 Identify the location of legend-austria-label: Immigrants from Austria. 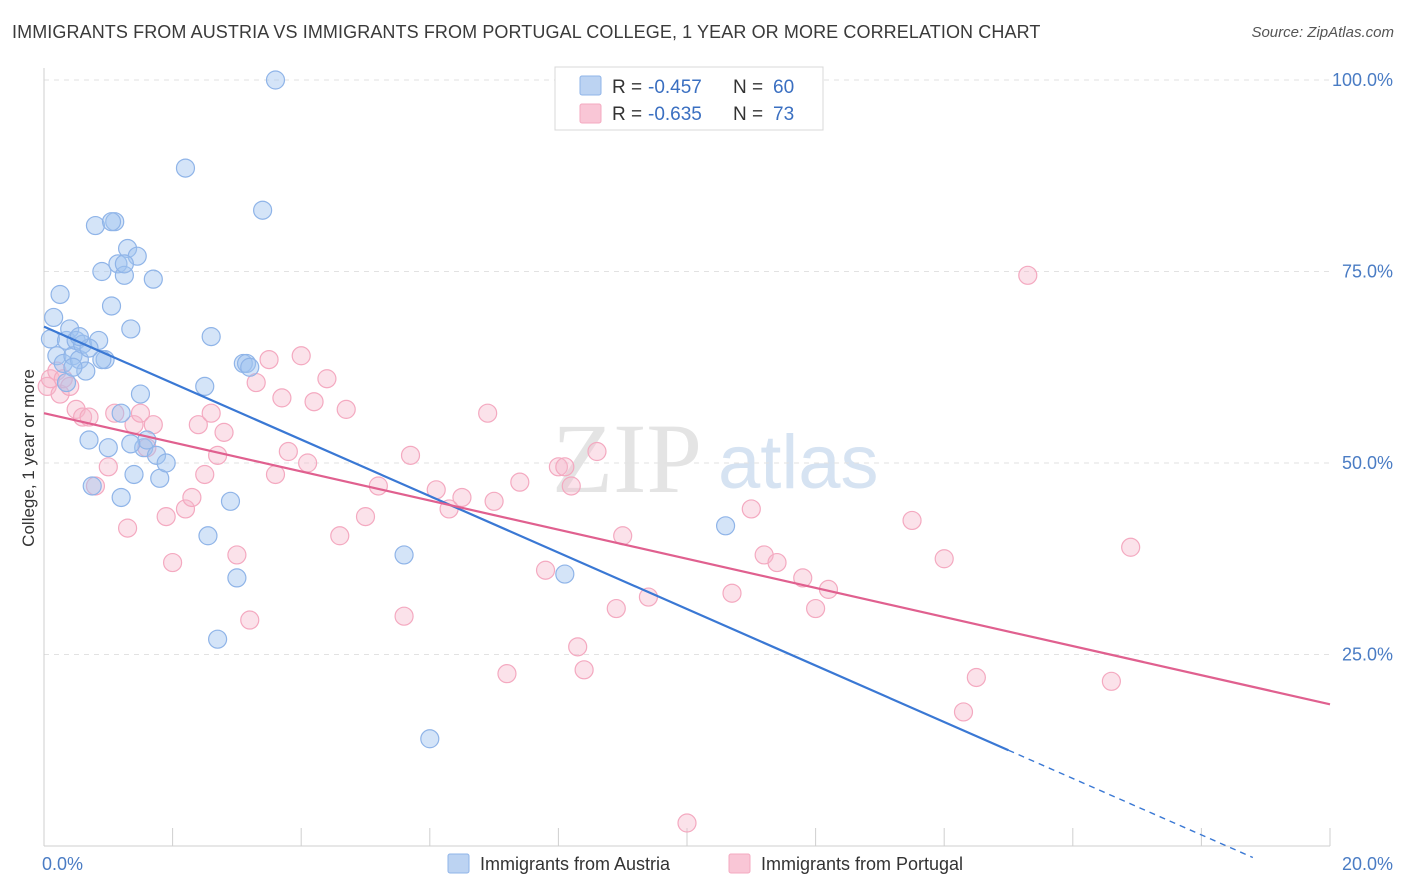
(575, 864).